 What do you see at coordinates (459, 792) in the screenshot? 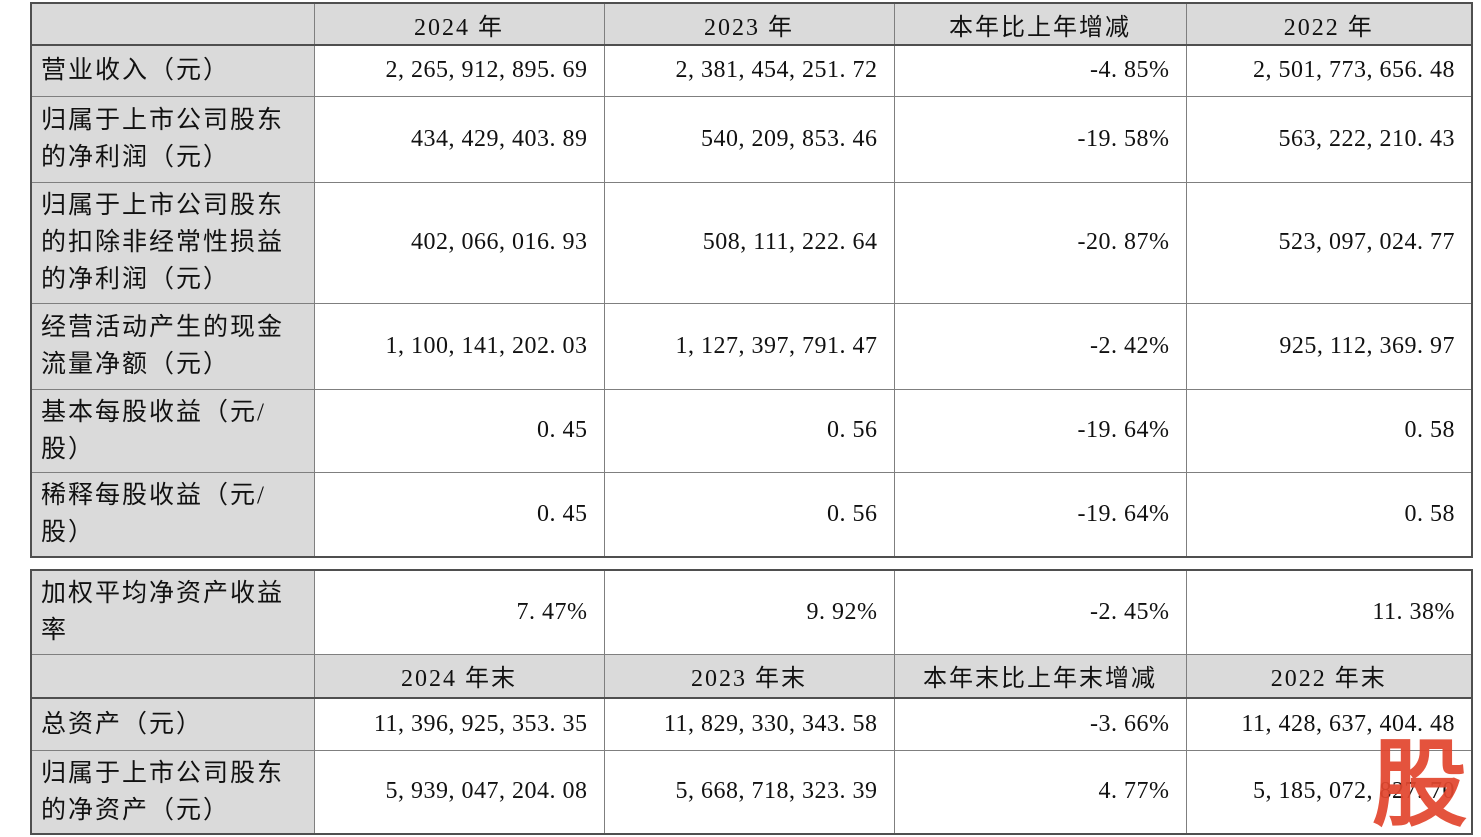
I see `value-cell: 5, 939, 047, 204. 08` at bounding box center [459, 792].